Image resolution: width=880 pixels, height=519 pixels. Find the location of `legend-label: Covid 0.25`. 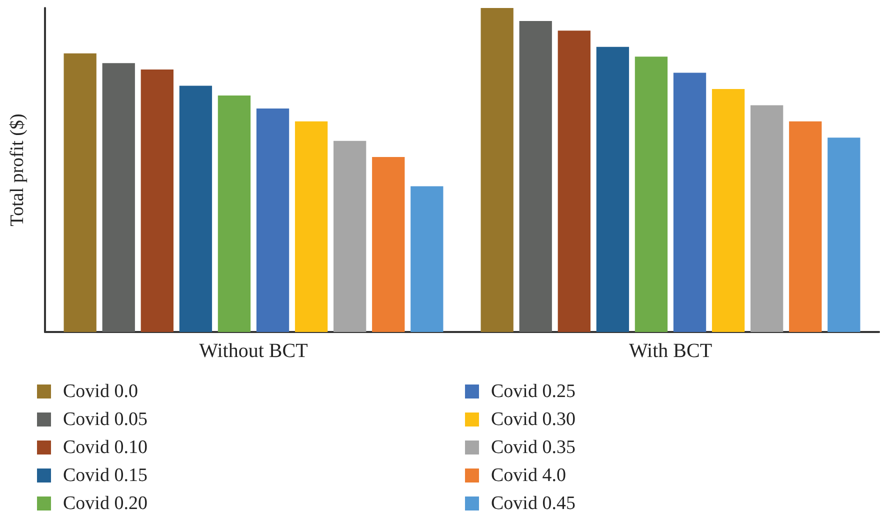

legend-label: Covid 0.25 is located at coordinates (533, 391).